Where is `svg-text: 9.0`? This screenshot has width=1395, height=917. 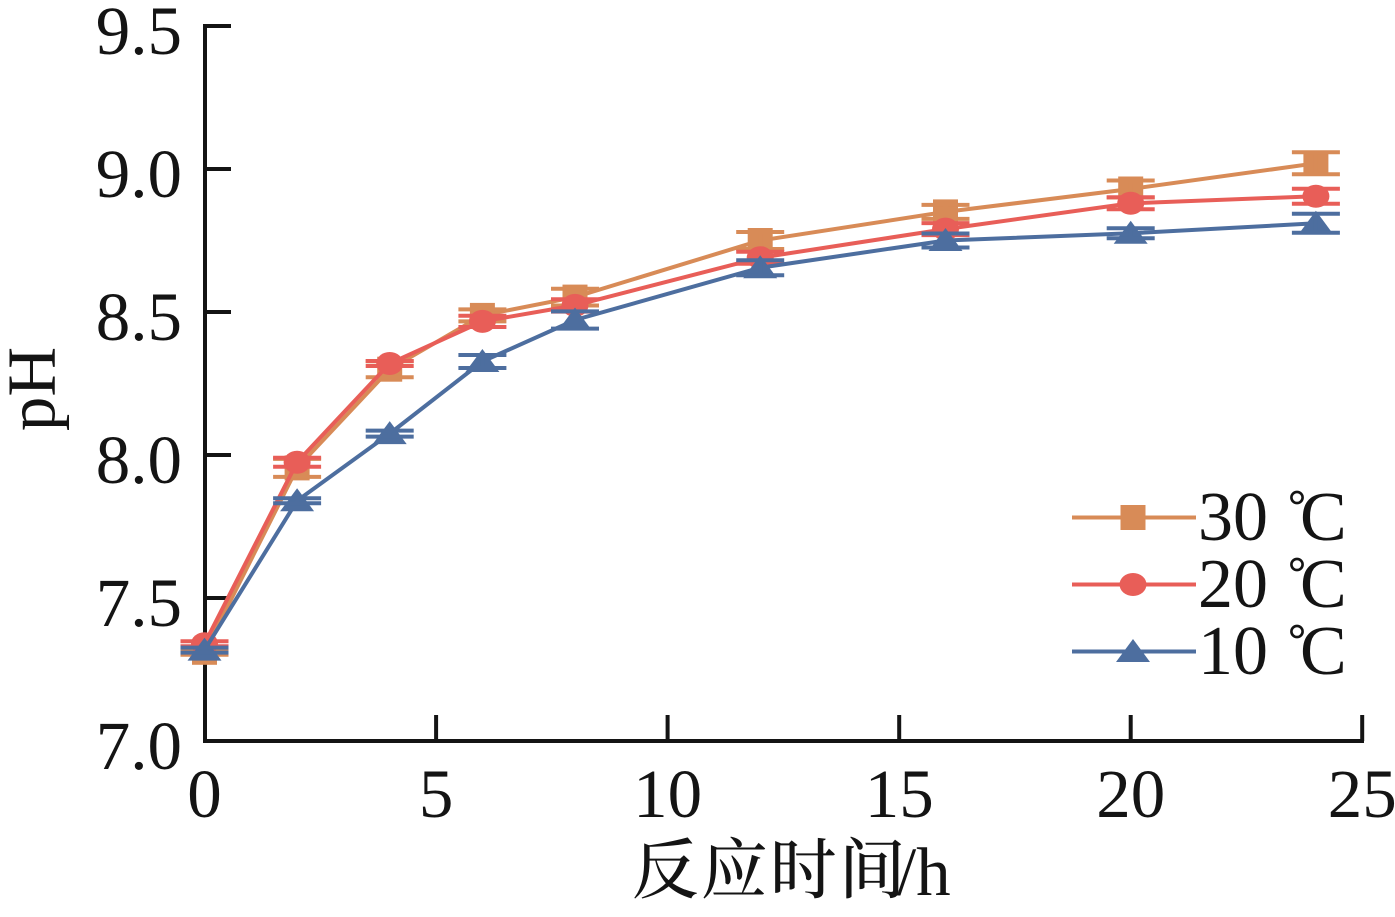
svg-text: 9.0 is located at coordinates (139, 174).